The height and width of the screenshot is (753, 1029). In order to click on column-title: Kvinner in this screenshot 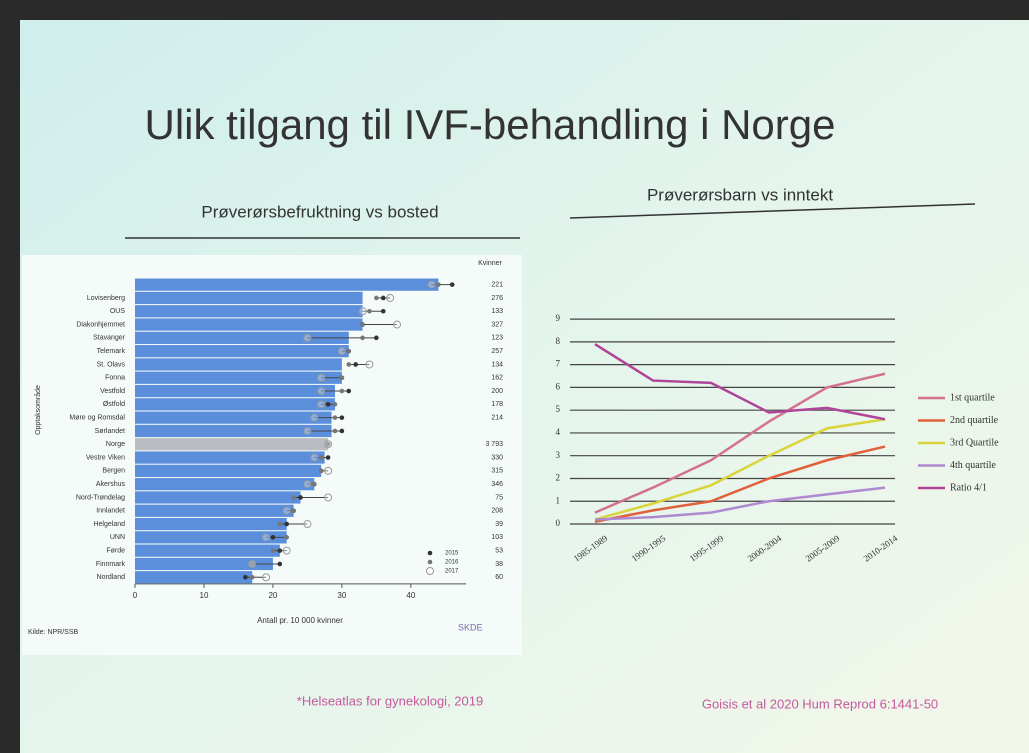, I will do `click(490, 263)`.